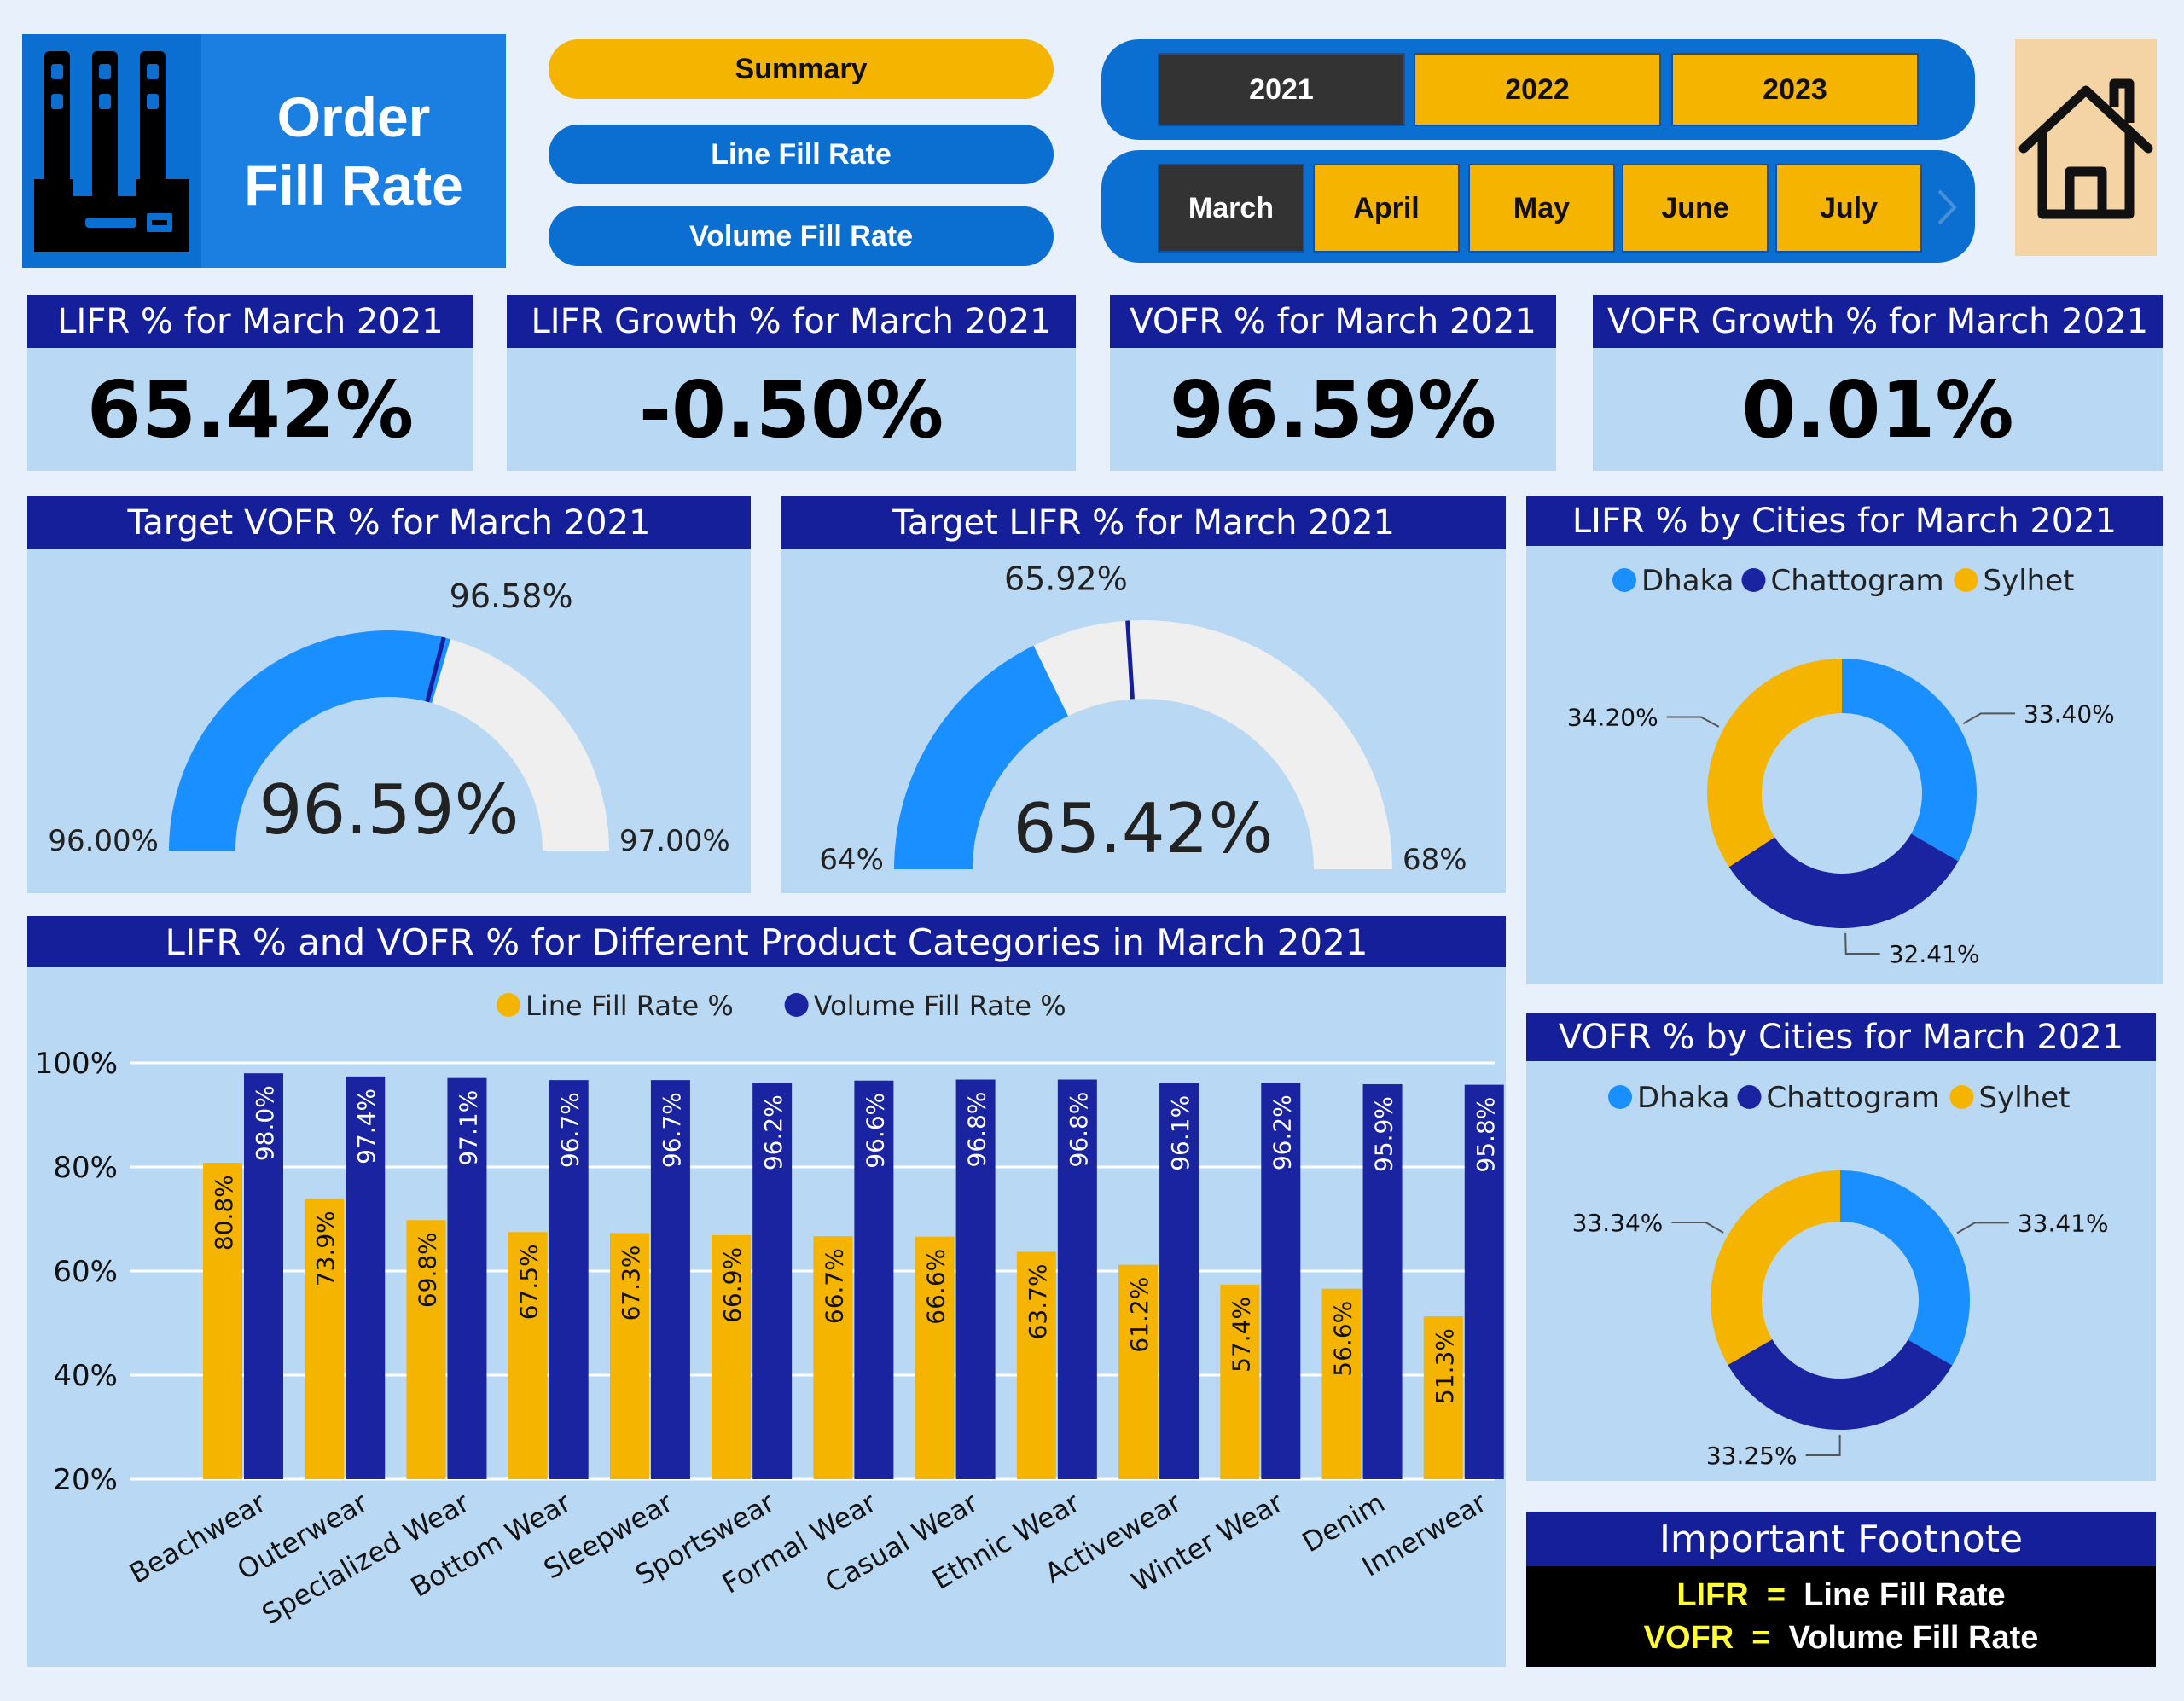 The height and width of the screenshot is (1701, 2184). I want to click on month-april-button: April, so click(1386, 208).